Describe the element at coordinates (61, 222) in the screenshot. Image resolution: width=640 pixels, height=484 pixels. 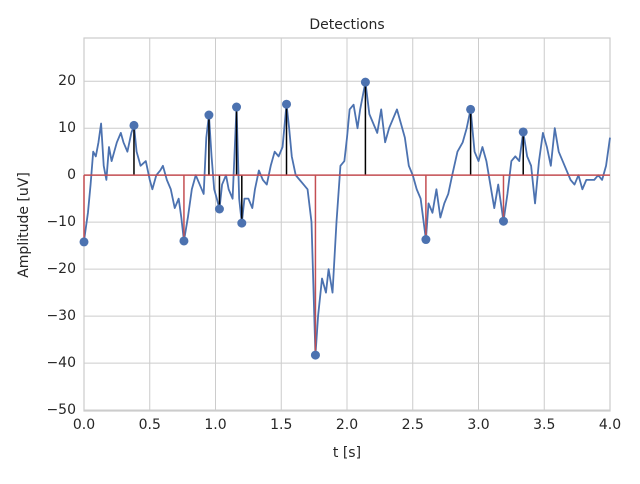
I see `y-tick-label: −10` at that location.